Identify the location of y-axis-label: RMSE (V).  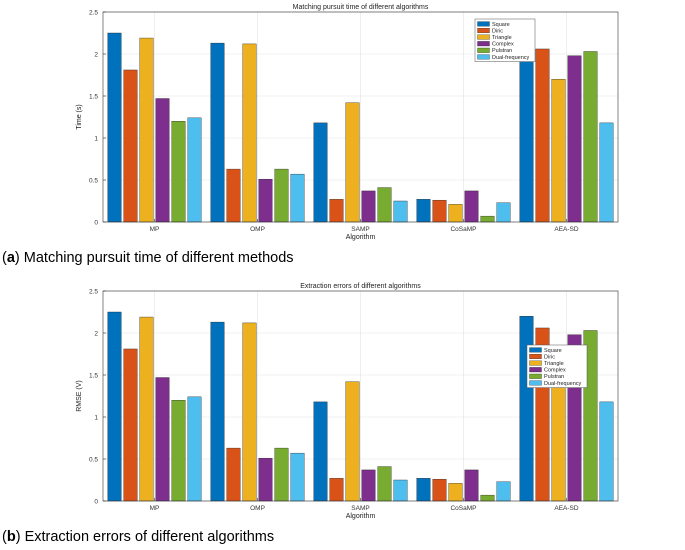
(79, 396).